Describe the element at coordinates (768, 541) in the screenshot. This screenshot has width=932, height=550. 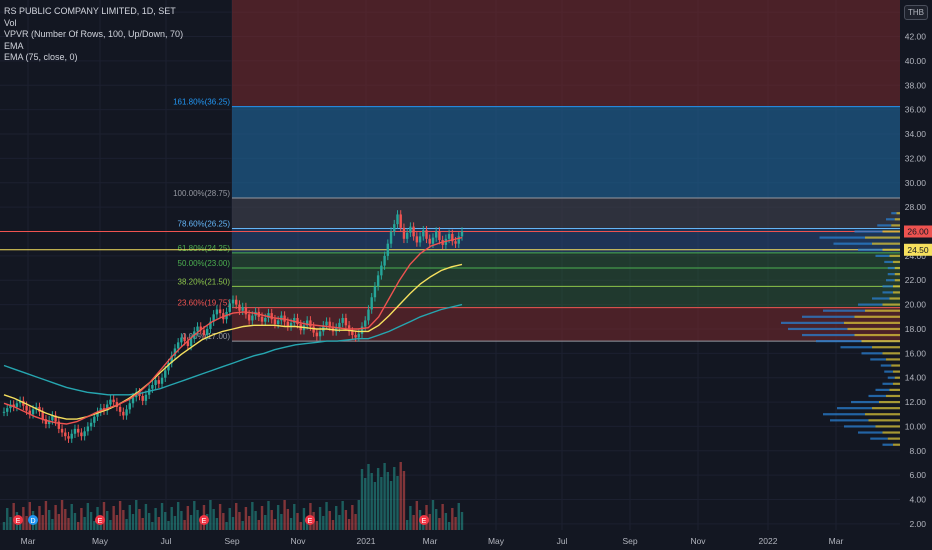
I see `x-tick-label: 2022` at that location.